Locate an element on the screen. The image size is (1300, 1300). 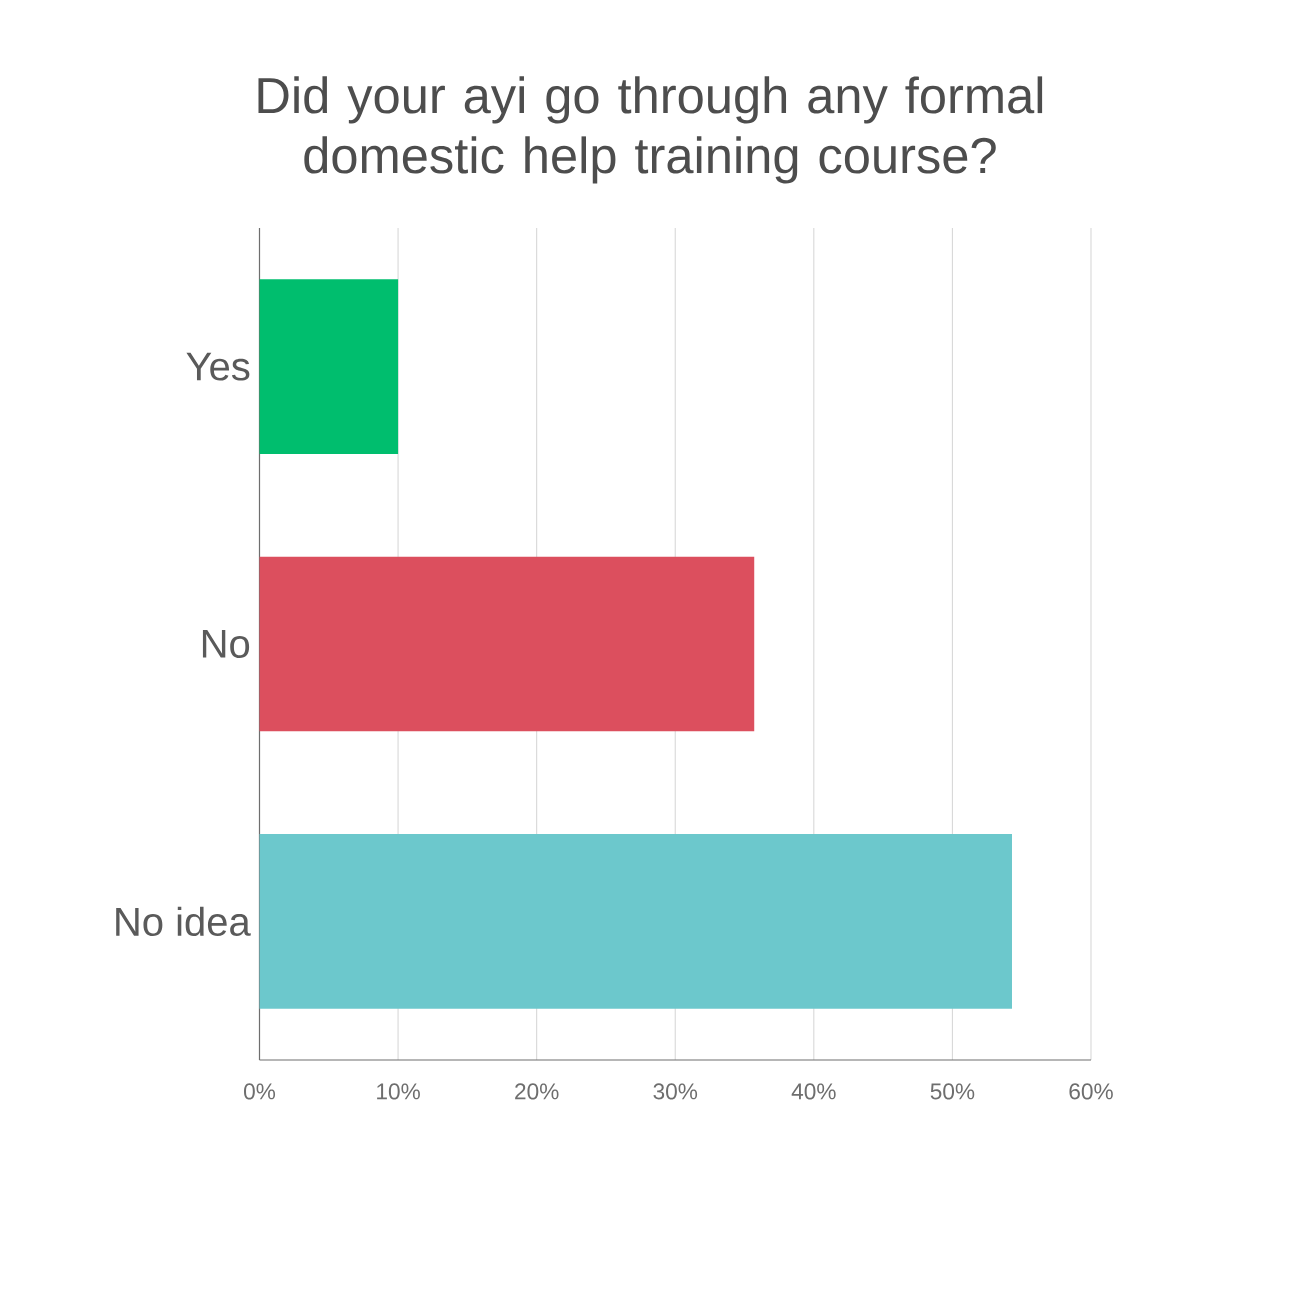
x-tick-label: 20% is located at coordinates (537, 1091).